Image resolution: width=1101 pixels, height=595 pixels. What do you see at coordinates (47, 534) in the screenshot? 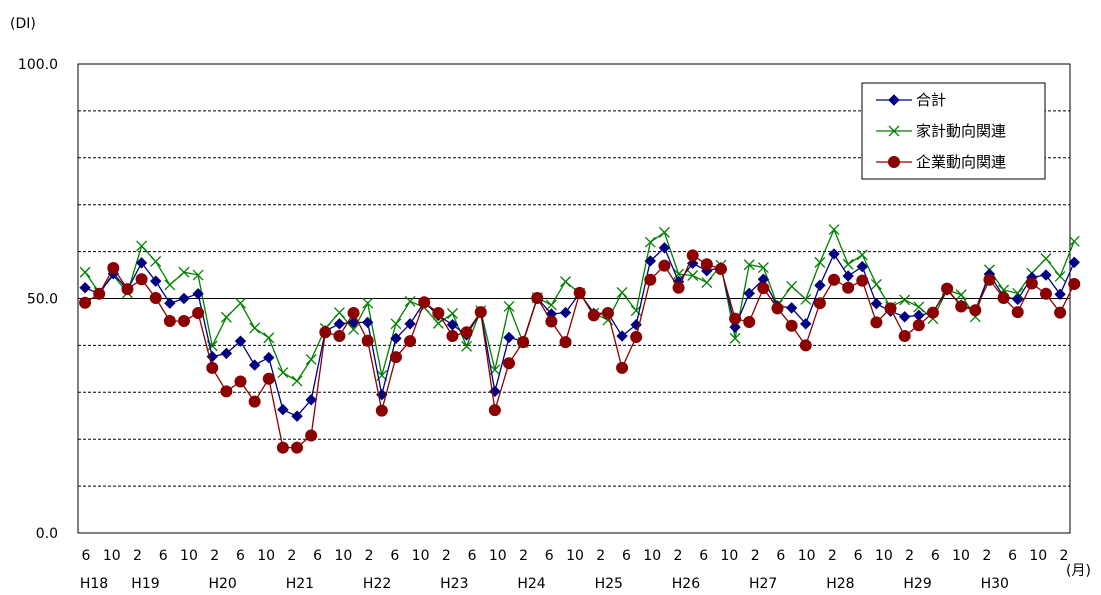
I see `y-tick-label: 0.0` at bounding box center [47, 534].